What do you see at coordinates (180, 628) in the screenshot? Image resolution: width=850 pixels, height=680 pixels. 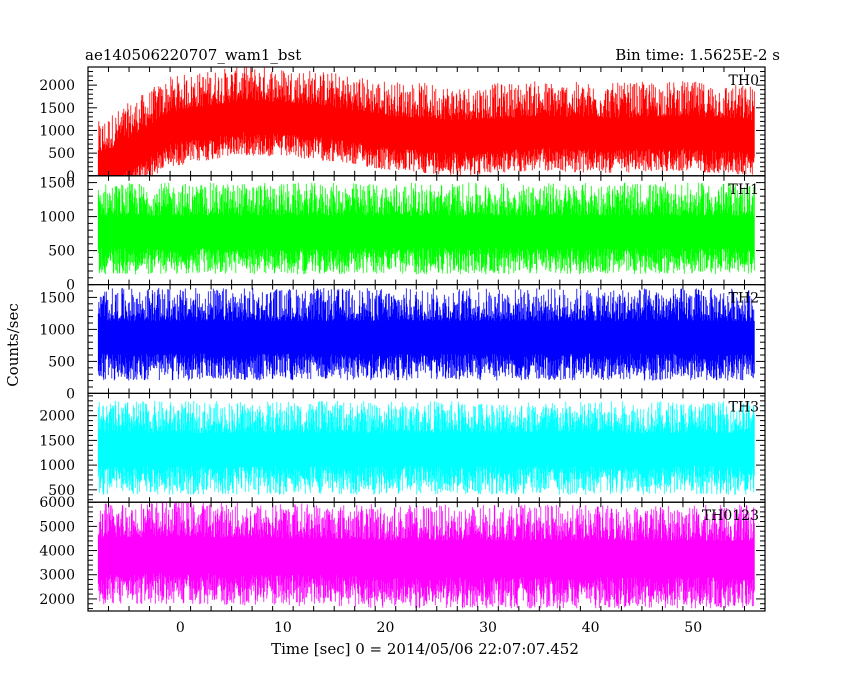 I see `x-tick-label: 0` at bounding box center [180, 628].